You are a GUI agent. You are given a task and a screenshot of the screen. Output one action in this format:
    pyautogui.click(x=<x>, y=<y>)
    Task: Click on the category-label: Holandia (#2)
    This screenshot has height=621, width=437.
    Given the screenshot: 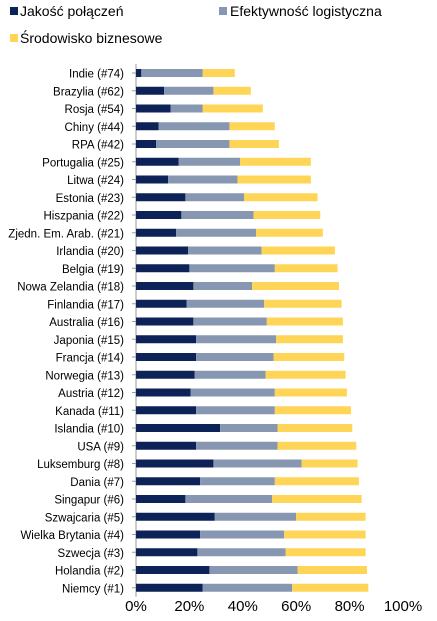 What is the action you would take?
    pyautogui.click(x=89, y=572)
    